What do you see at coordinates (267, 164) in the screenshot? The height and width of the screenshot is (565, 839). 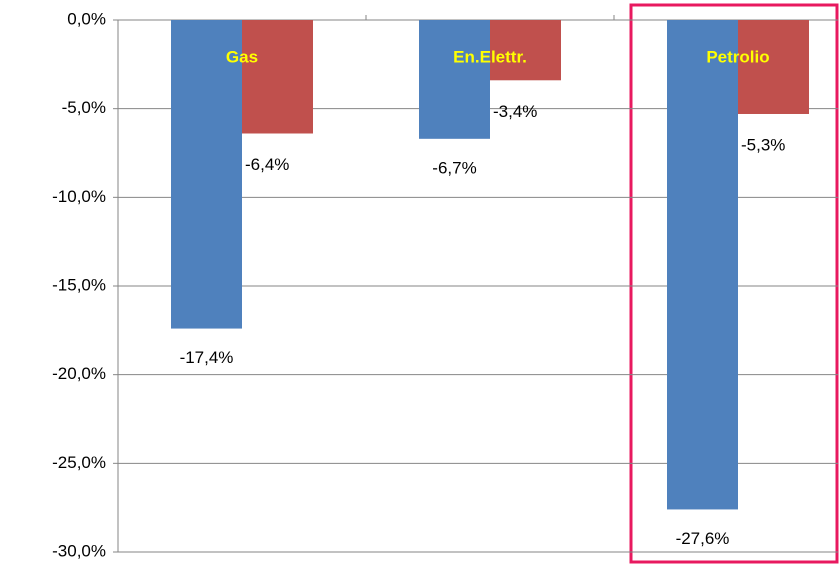 I see `data-label: -6,4%` at bounding box center [267, 164].